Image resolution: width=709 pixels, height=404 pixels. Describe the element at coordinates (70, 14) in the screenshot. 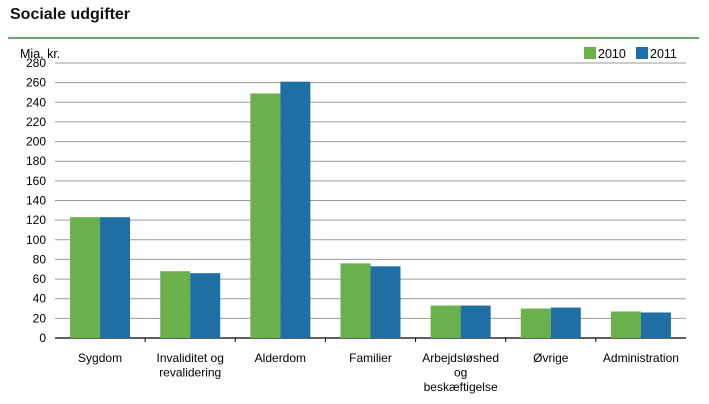

I see `chart-title: Sociale udgifter` at that location.